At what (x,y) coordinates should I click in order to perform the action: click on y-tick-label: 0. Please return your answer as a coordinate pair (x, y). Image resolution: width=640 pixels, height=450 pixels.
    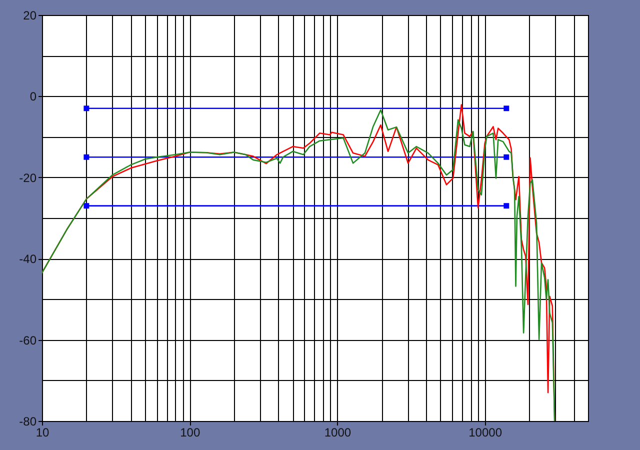
    Looking at the image, I should click on (33, 97).